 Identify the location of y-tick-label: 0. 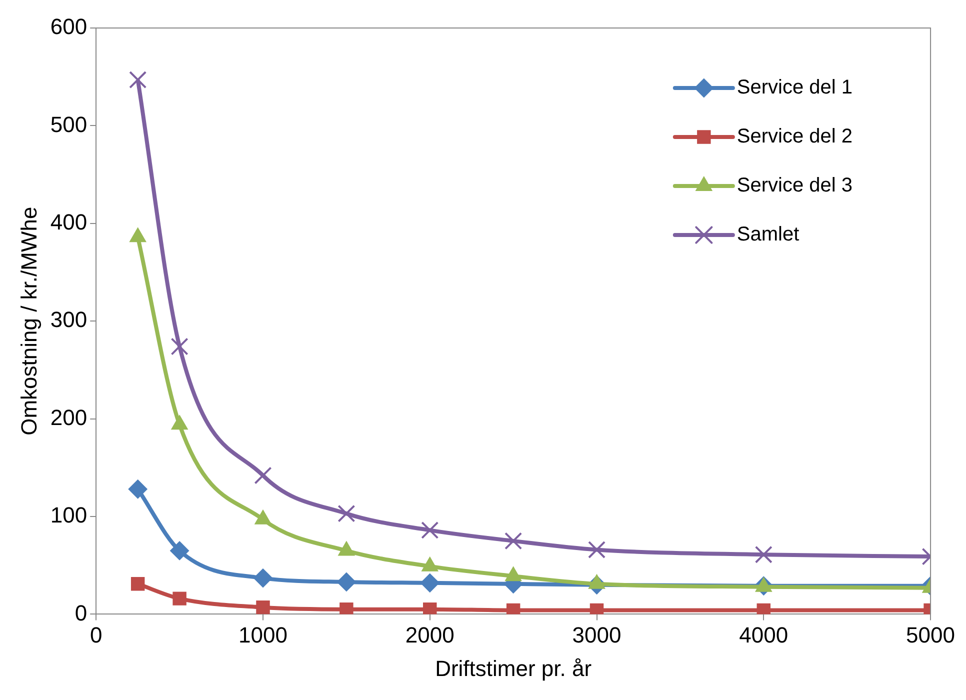
(81, 613).